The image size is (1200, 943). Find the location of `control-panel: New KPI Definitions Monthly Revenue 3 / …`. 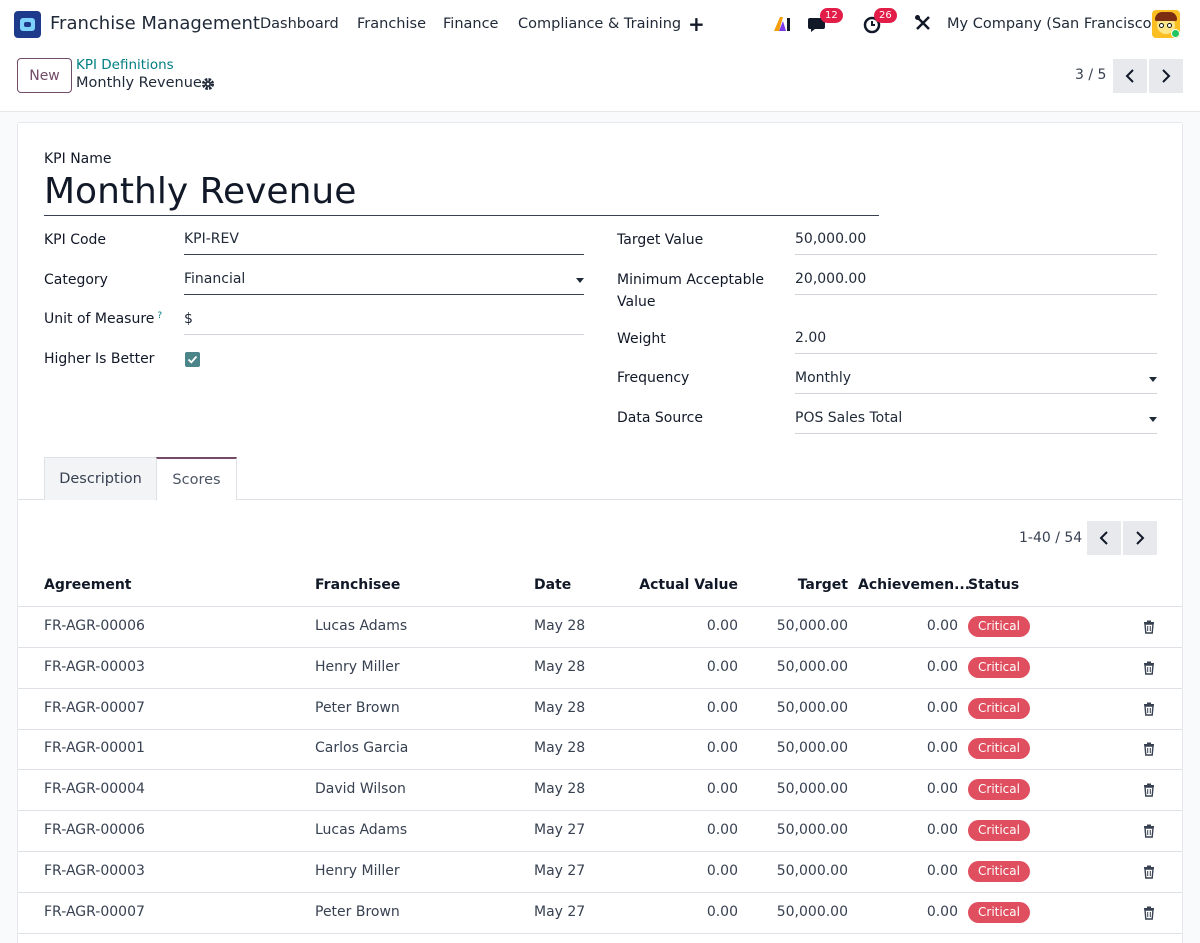

control-panel: New KPI Definitions Monthly Revenue 3 / … is located at coordinates (600, 80).